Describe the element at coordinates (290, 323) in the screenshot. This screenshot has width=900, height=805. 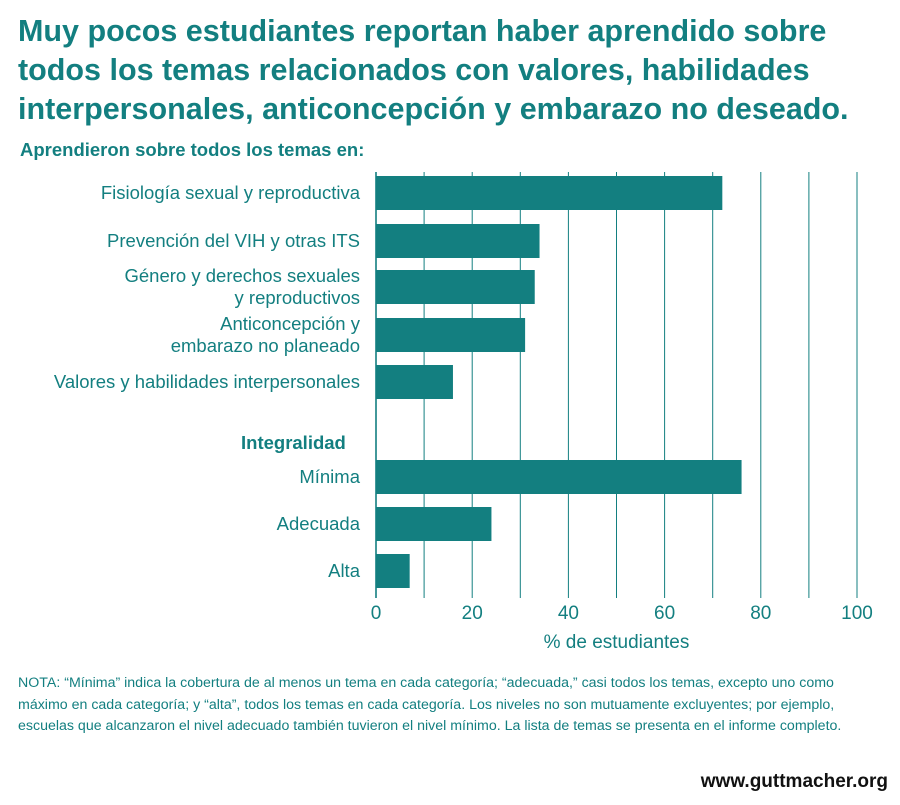
I see `bar-label: Anticoncepción y` at that location.